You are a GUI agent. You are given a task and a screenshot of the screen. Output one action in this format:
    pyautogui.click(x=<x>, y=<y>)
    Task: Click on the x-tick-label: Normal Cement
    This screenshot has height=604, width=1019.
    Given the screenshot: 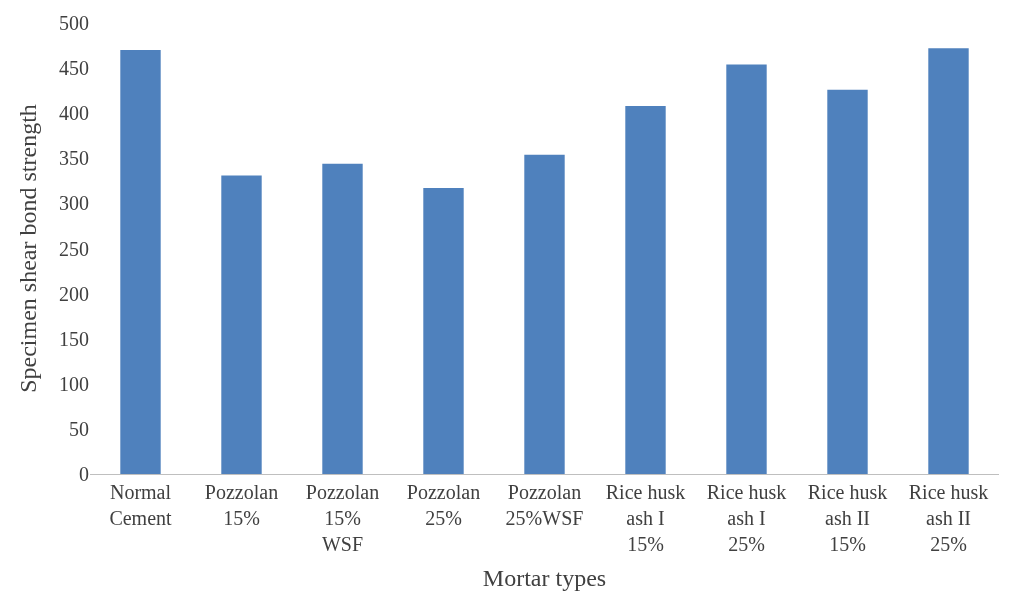 What is the action you would take?
    pyautogui.click(x=141, y=505)
    